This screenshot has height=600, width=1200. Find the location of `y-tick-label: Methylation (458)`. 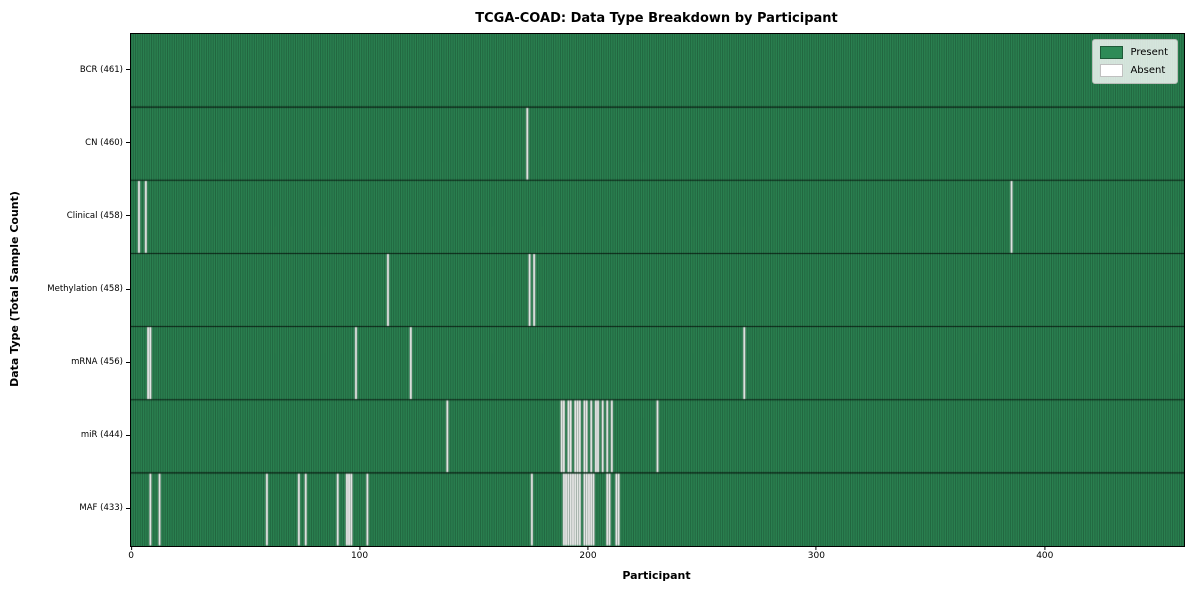

y-tick-label: Methylation (458) is located at coordinates (85, 289).